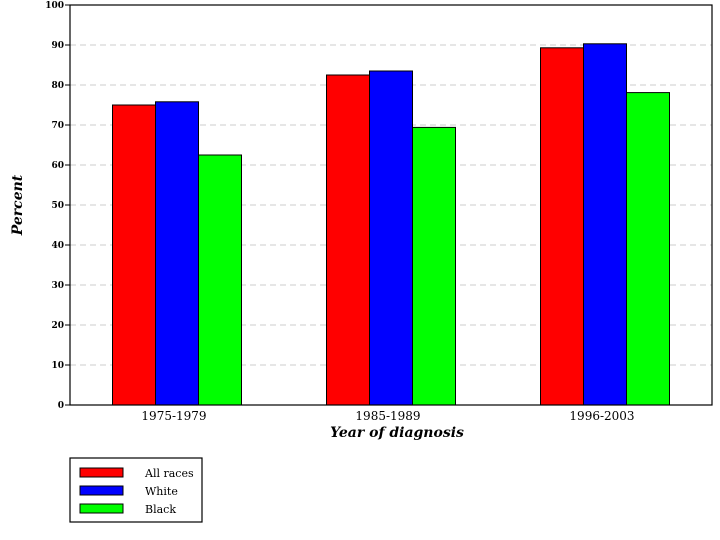 The image size is (720, 540). Describe the element at coordinates (160, 509) in the screenshot. I see `legend-label: Black` at that location.